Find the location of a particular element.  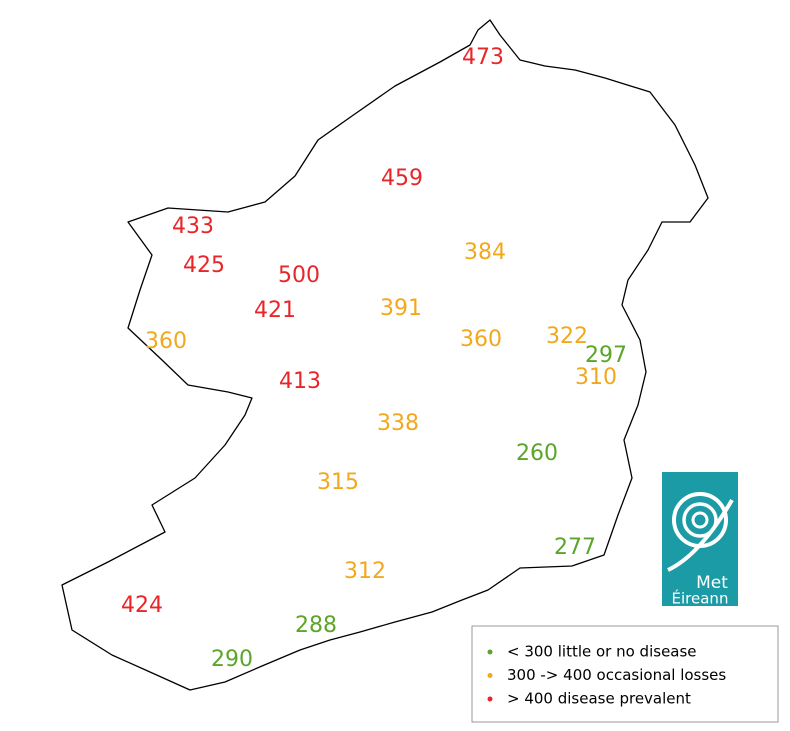

legend-box is located at coordinates (625, 674).